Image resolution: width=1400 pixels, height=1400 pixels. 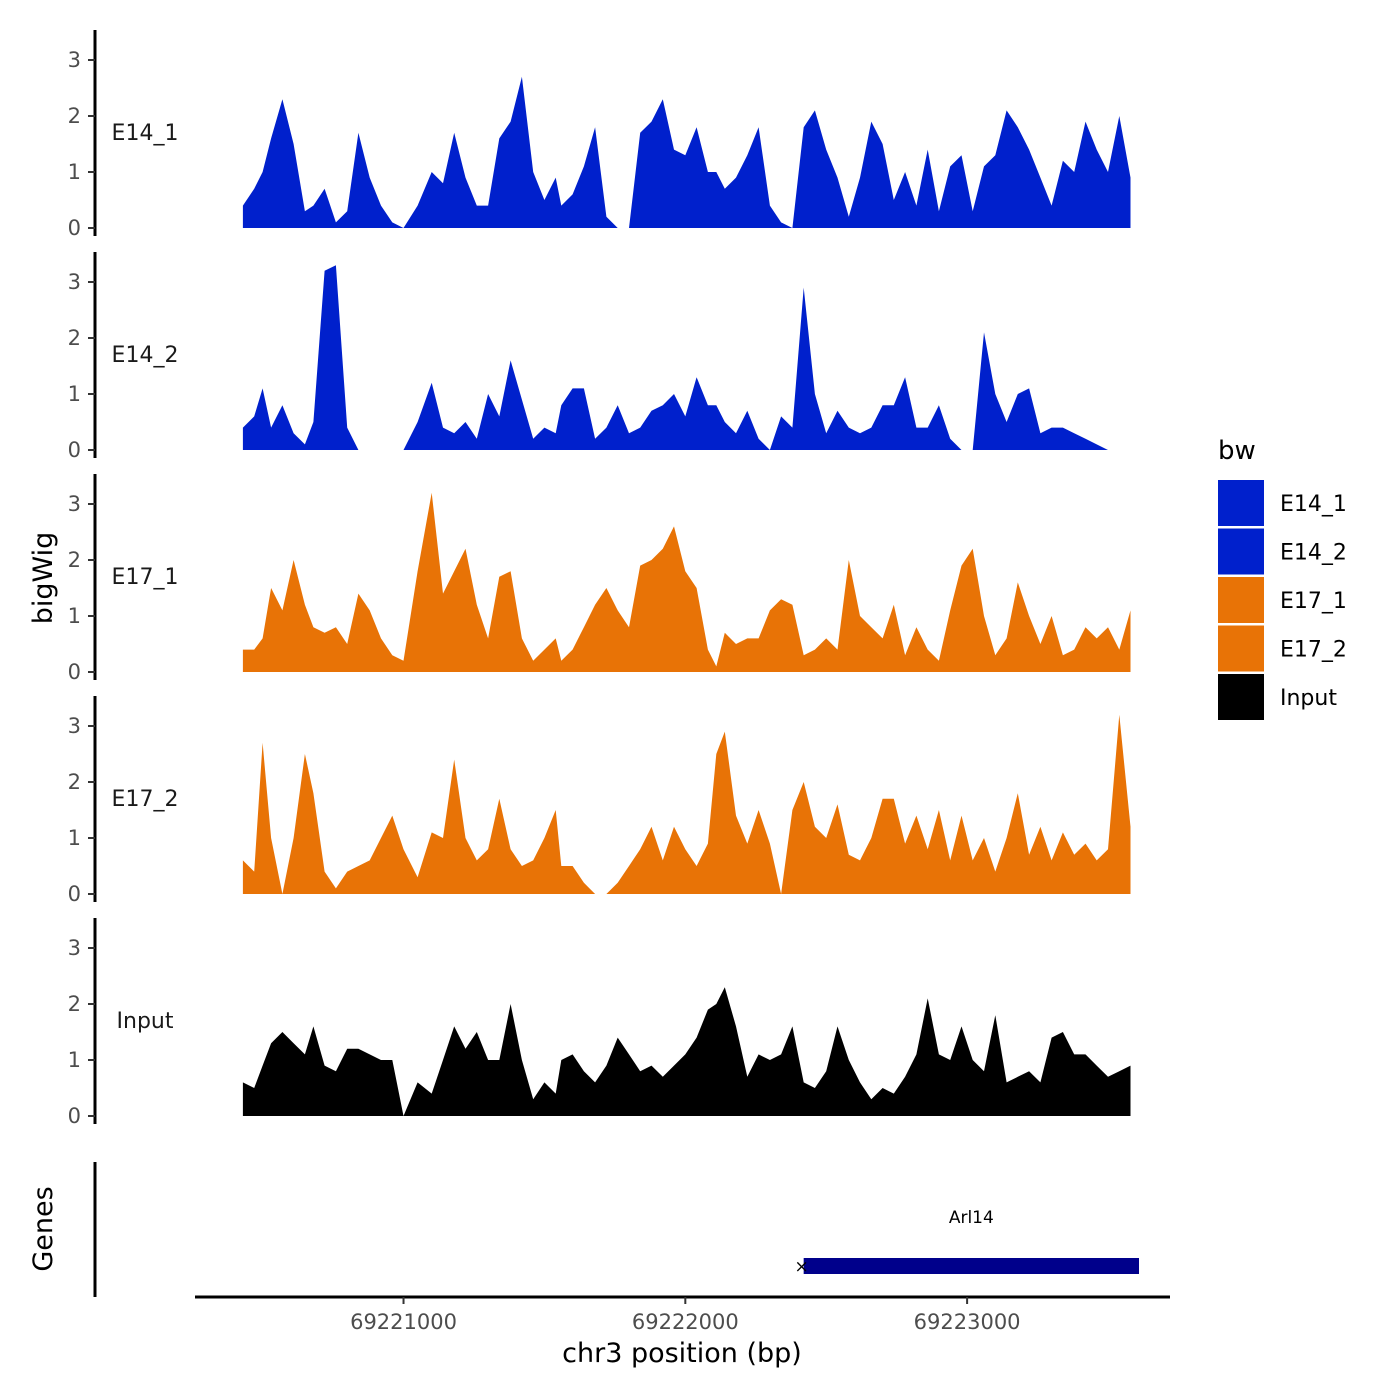 What do you see at coordinates (967, 1242) in the screenshot?
I see `gene-marks: × Arl14` at bounding box center [967, 1242].